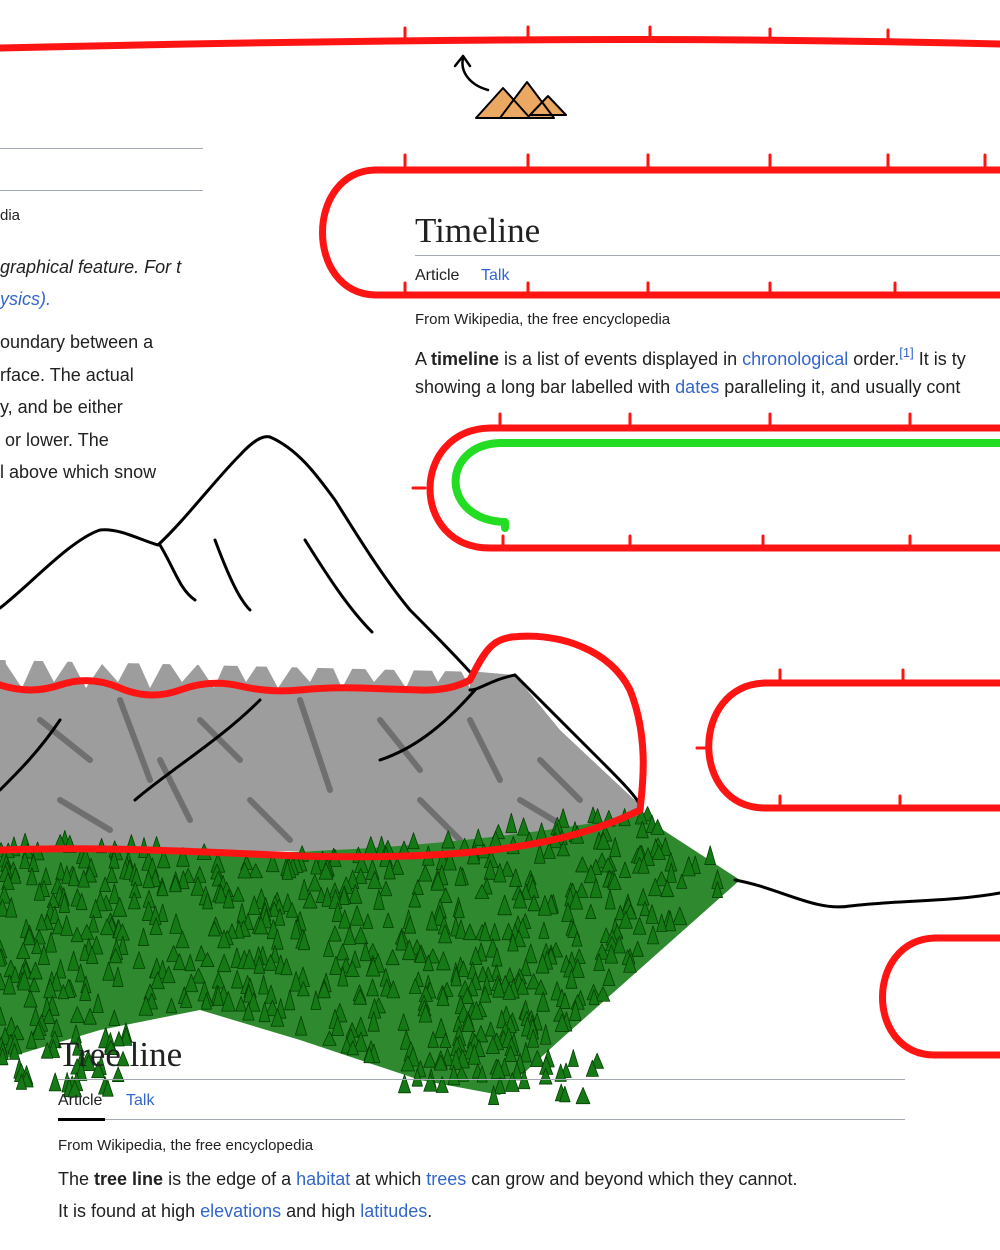 The height and width of the screenshot is (1250, 1000). What do you see at coordinates (241, 1211) in the screenshot?
I see `link: elevations` at bounding box center [241, 1211].